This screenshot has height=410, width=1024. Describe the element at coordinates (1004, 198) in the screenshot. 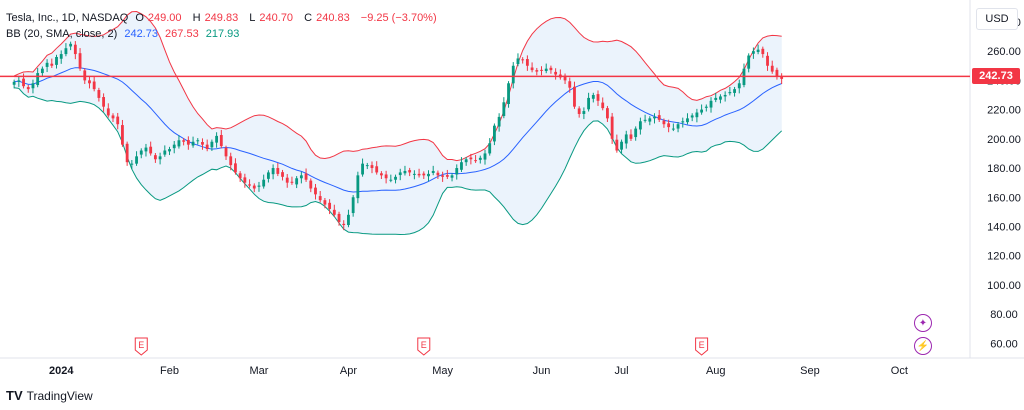

I see `y-tick-label: 160.00` at that location.